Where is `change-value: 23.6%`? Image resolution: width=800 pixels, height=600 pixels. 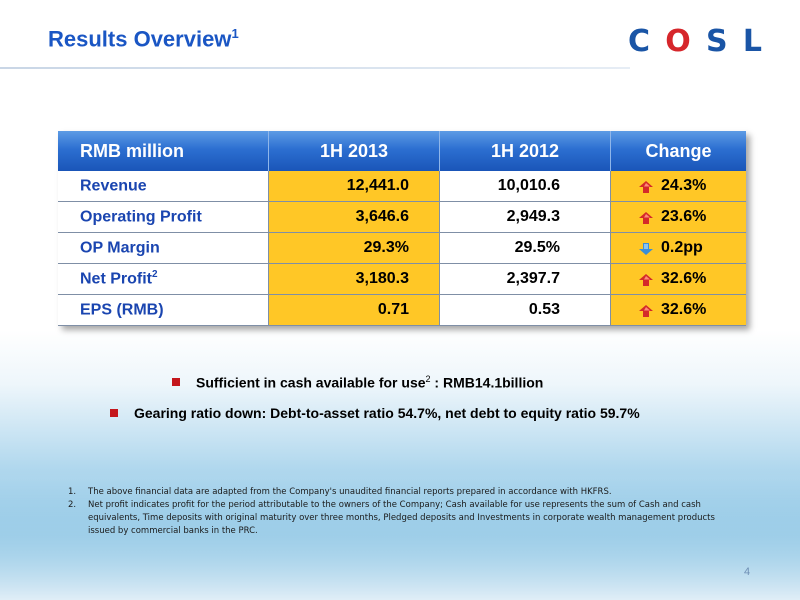 change-value: 23.6% is located at coordinates (684, 216).